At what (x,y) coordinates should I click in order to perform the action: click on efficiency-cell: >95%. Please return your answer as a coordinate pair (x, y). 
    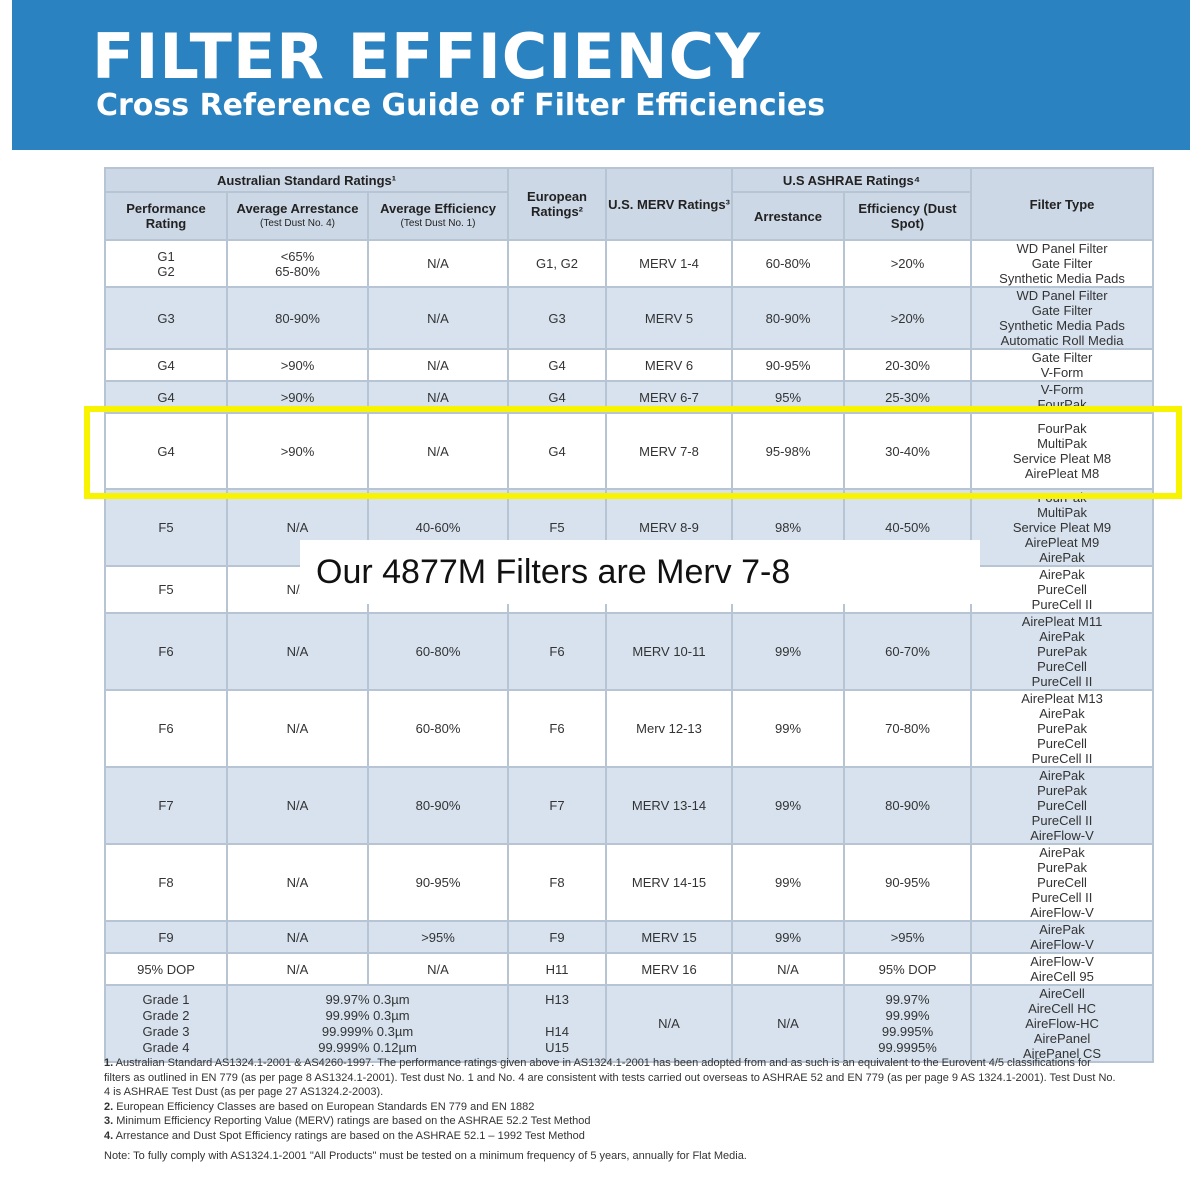
    Looking at the image, I should click on (438, 937).